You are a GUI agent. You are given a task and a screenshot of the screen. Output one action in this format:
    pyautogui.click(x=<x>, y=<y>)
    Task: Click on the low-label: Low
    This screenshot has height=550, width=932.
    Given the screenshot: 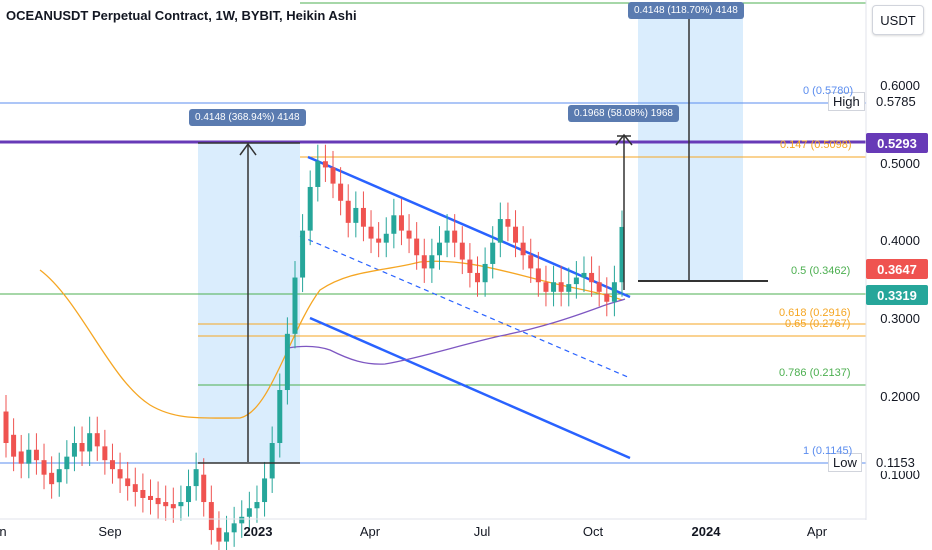 What is the action you would take?
    pyautogui.click(x=845, y=462)
    